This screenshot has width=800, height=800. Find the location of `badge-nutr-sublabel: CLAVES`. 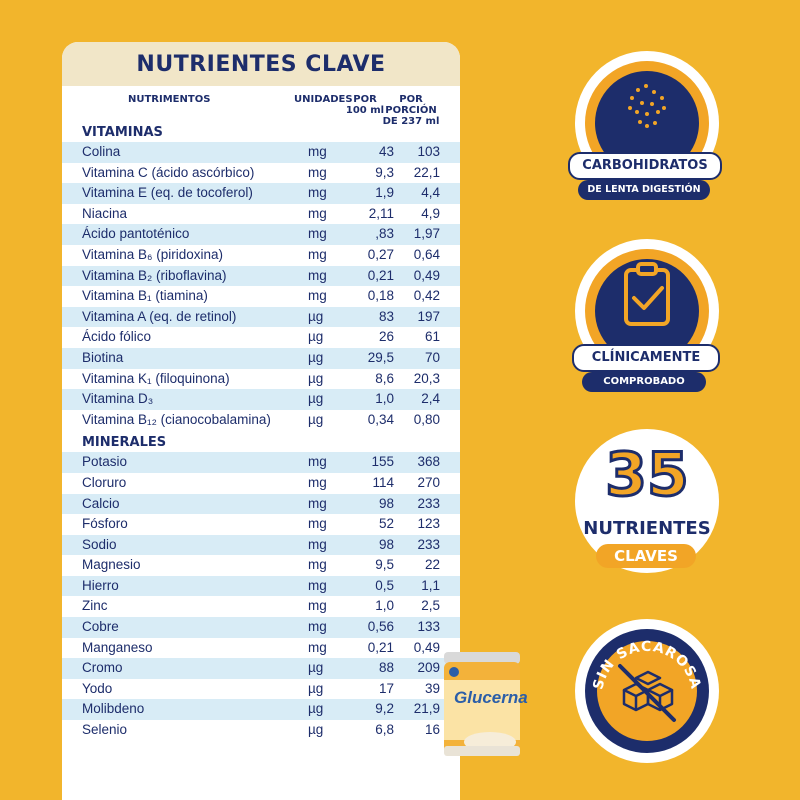

badge-nutr-sublabel: CLAVES is located at coordinates (646, 556).